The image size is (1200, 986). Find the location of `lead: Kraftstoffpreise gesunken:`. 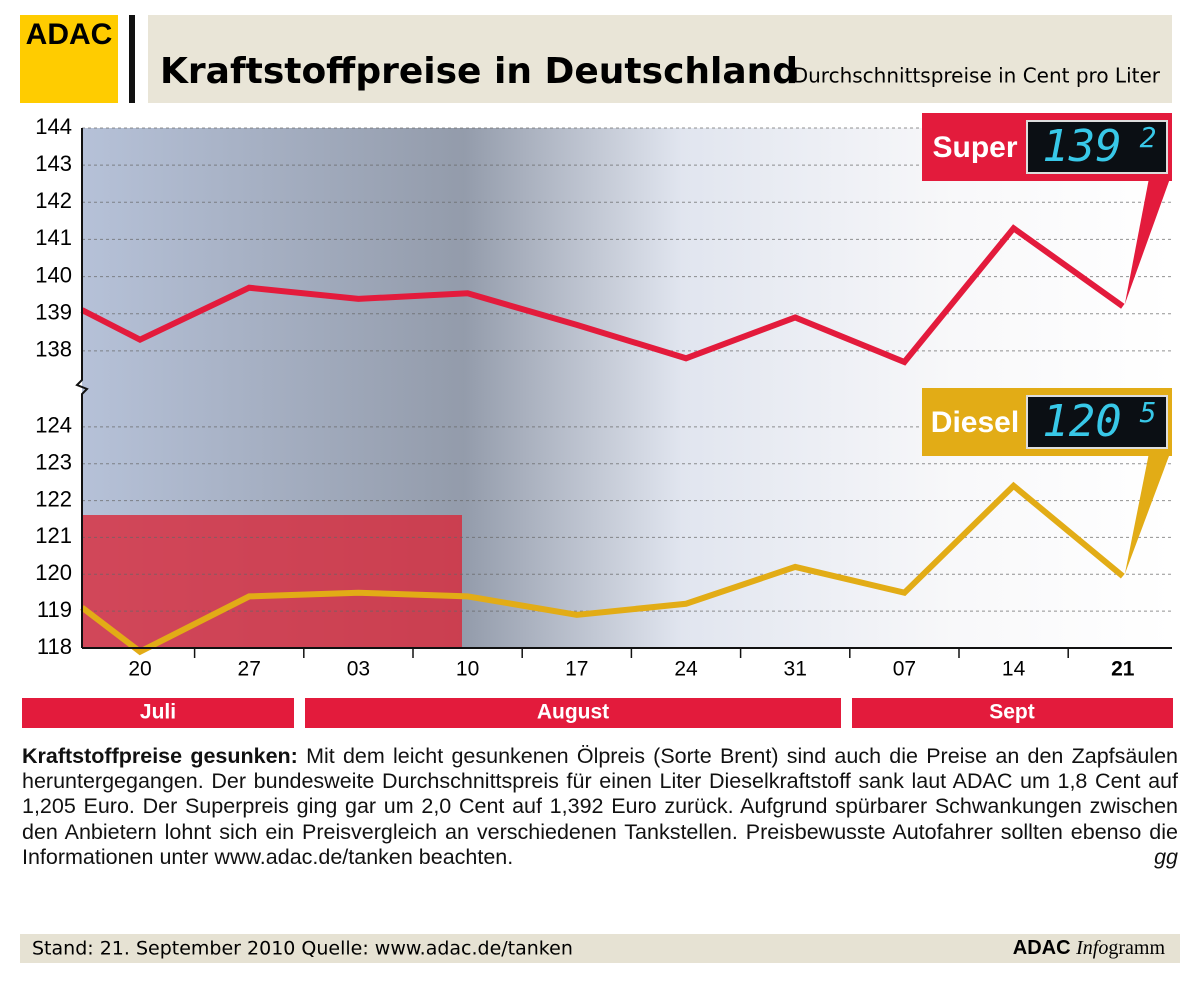

lead: Kraftstoffpreise gesunken: is located at coordinates (160, 756).